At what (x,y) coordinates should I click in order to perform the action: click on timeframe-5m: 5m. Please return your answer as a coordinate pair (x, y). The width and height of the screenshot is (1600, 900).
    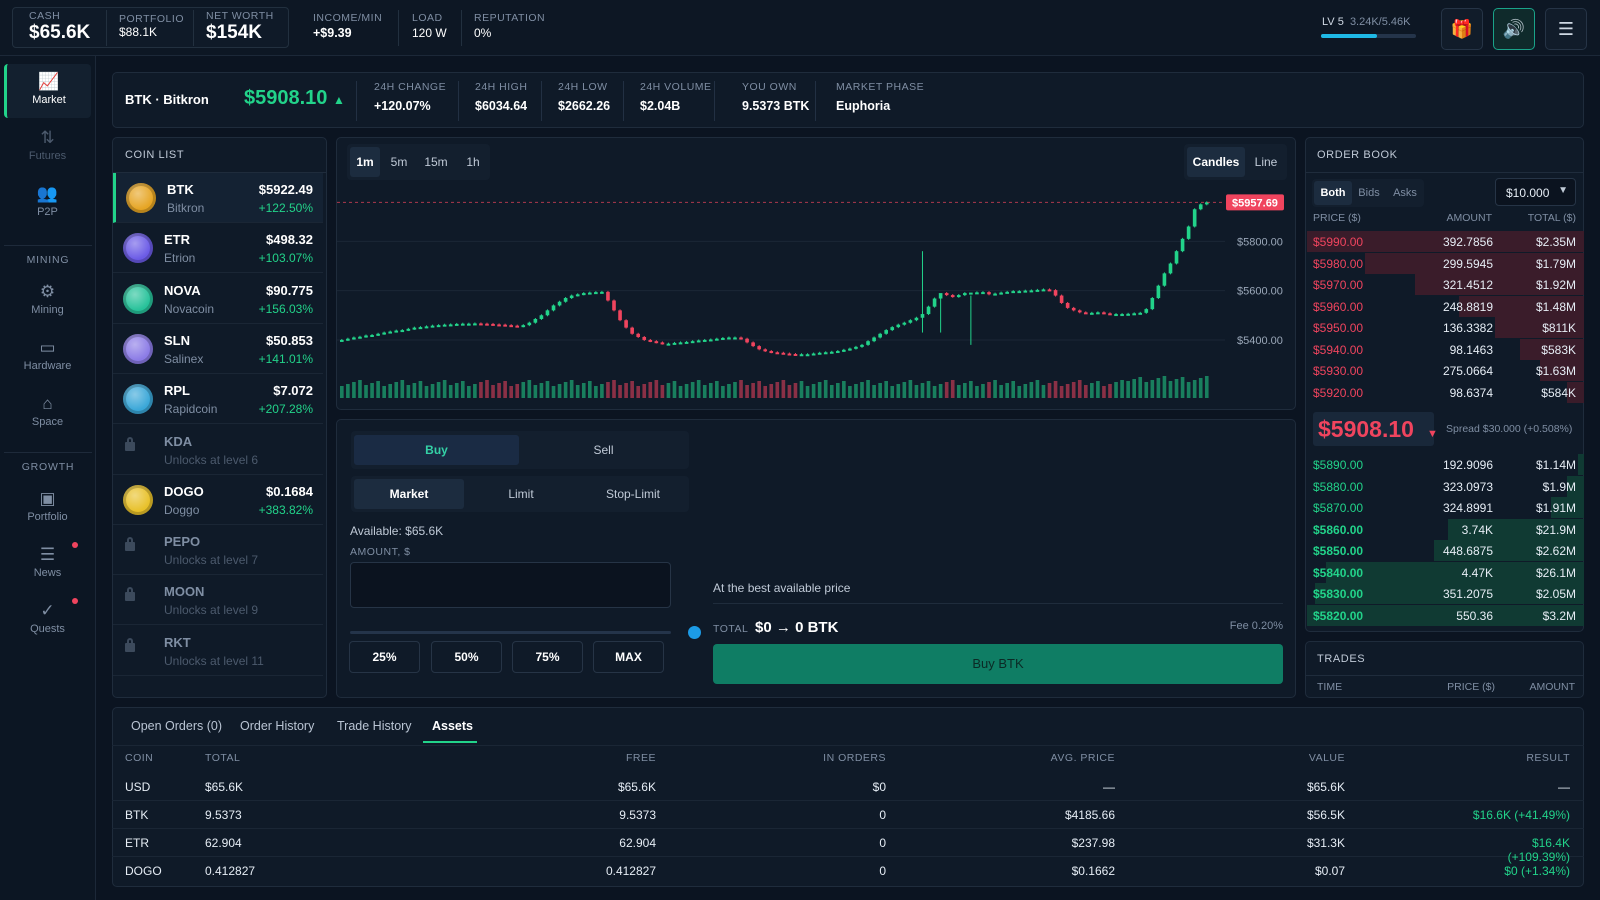
    Looking at the image, I should click on (399, 162).